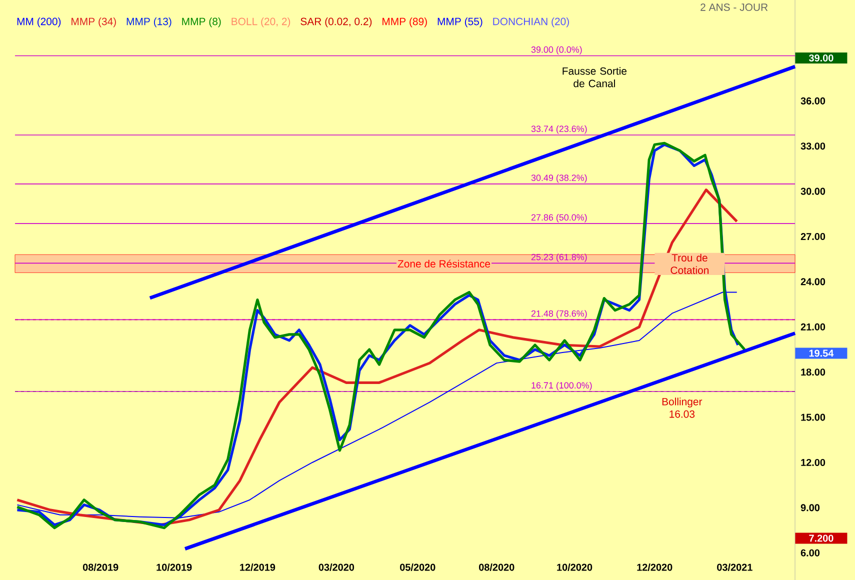 The image size is (855, 580). What do you see at coordinates (418, 567) in the screenshot?
I see `x-tick-label: 05/2020` at bounding box center [418, 567].